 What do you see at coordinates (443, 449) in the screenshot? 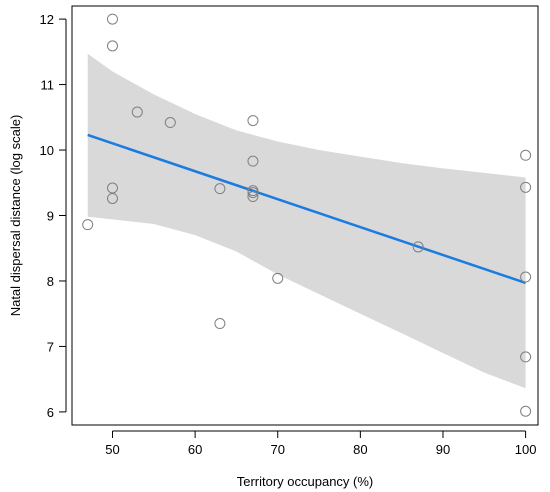
I see `x-tick-label: 90` at bounding box center [443, 449].